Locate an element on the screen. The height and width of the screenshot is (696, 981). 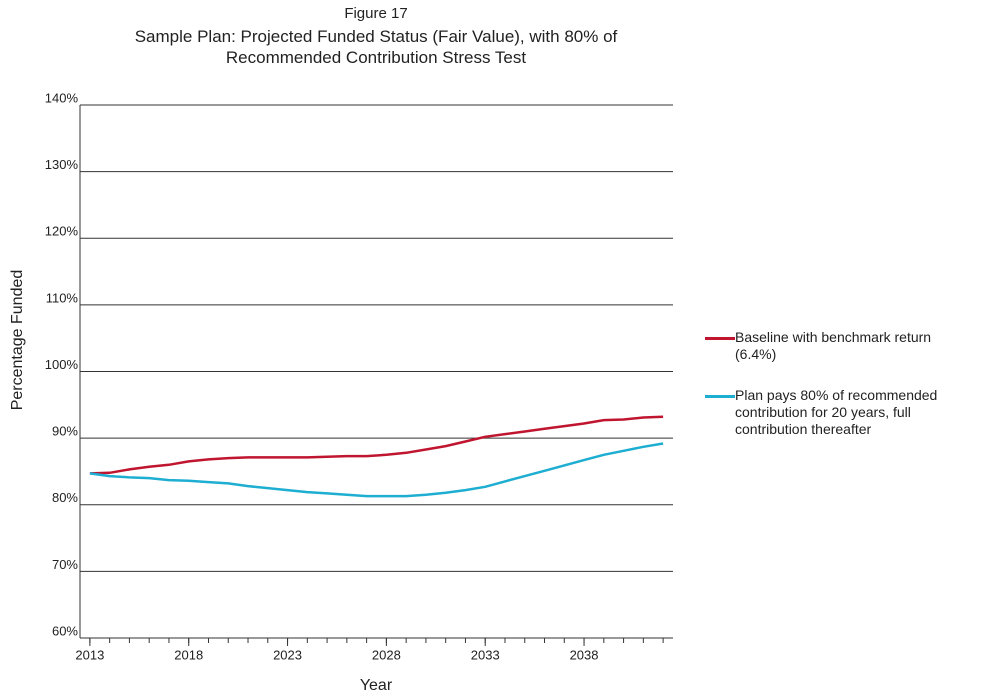
x-tick-label: 2038 is located at coordinates (584, 654).